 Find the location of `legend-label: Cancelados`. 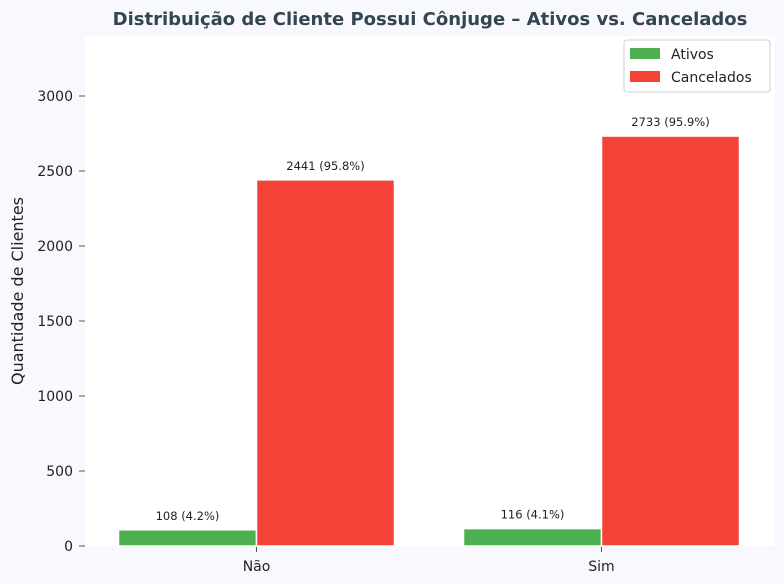

legend-label: Cancelados is located at coordinates (711, 78).